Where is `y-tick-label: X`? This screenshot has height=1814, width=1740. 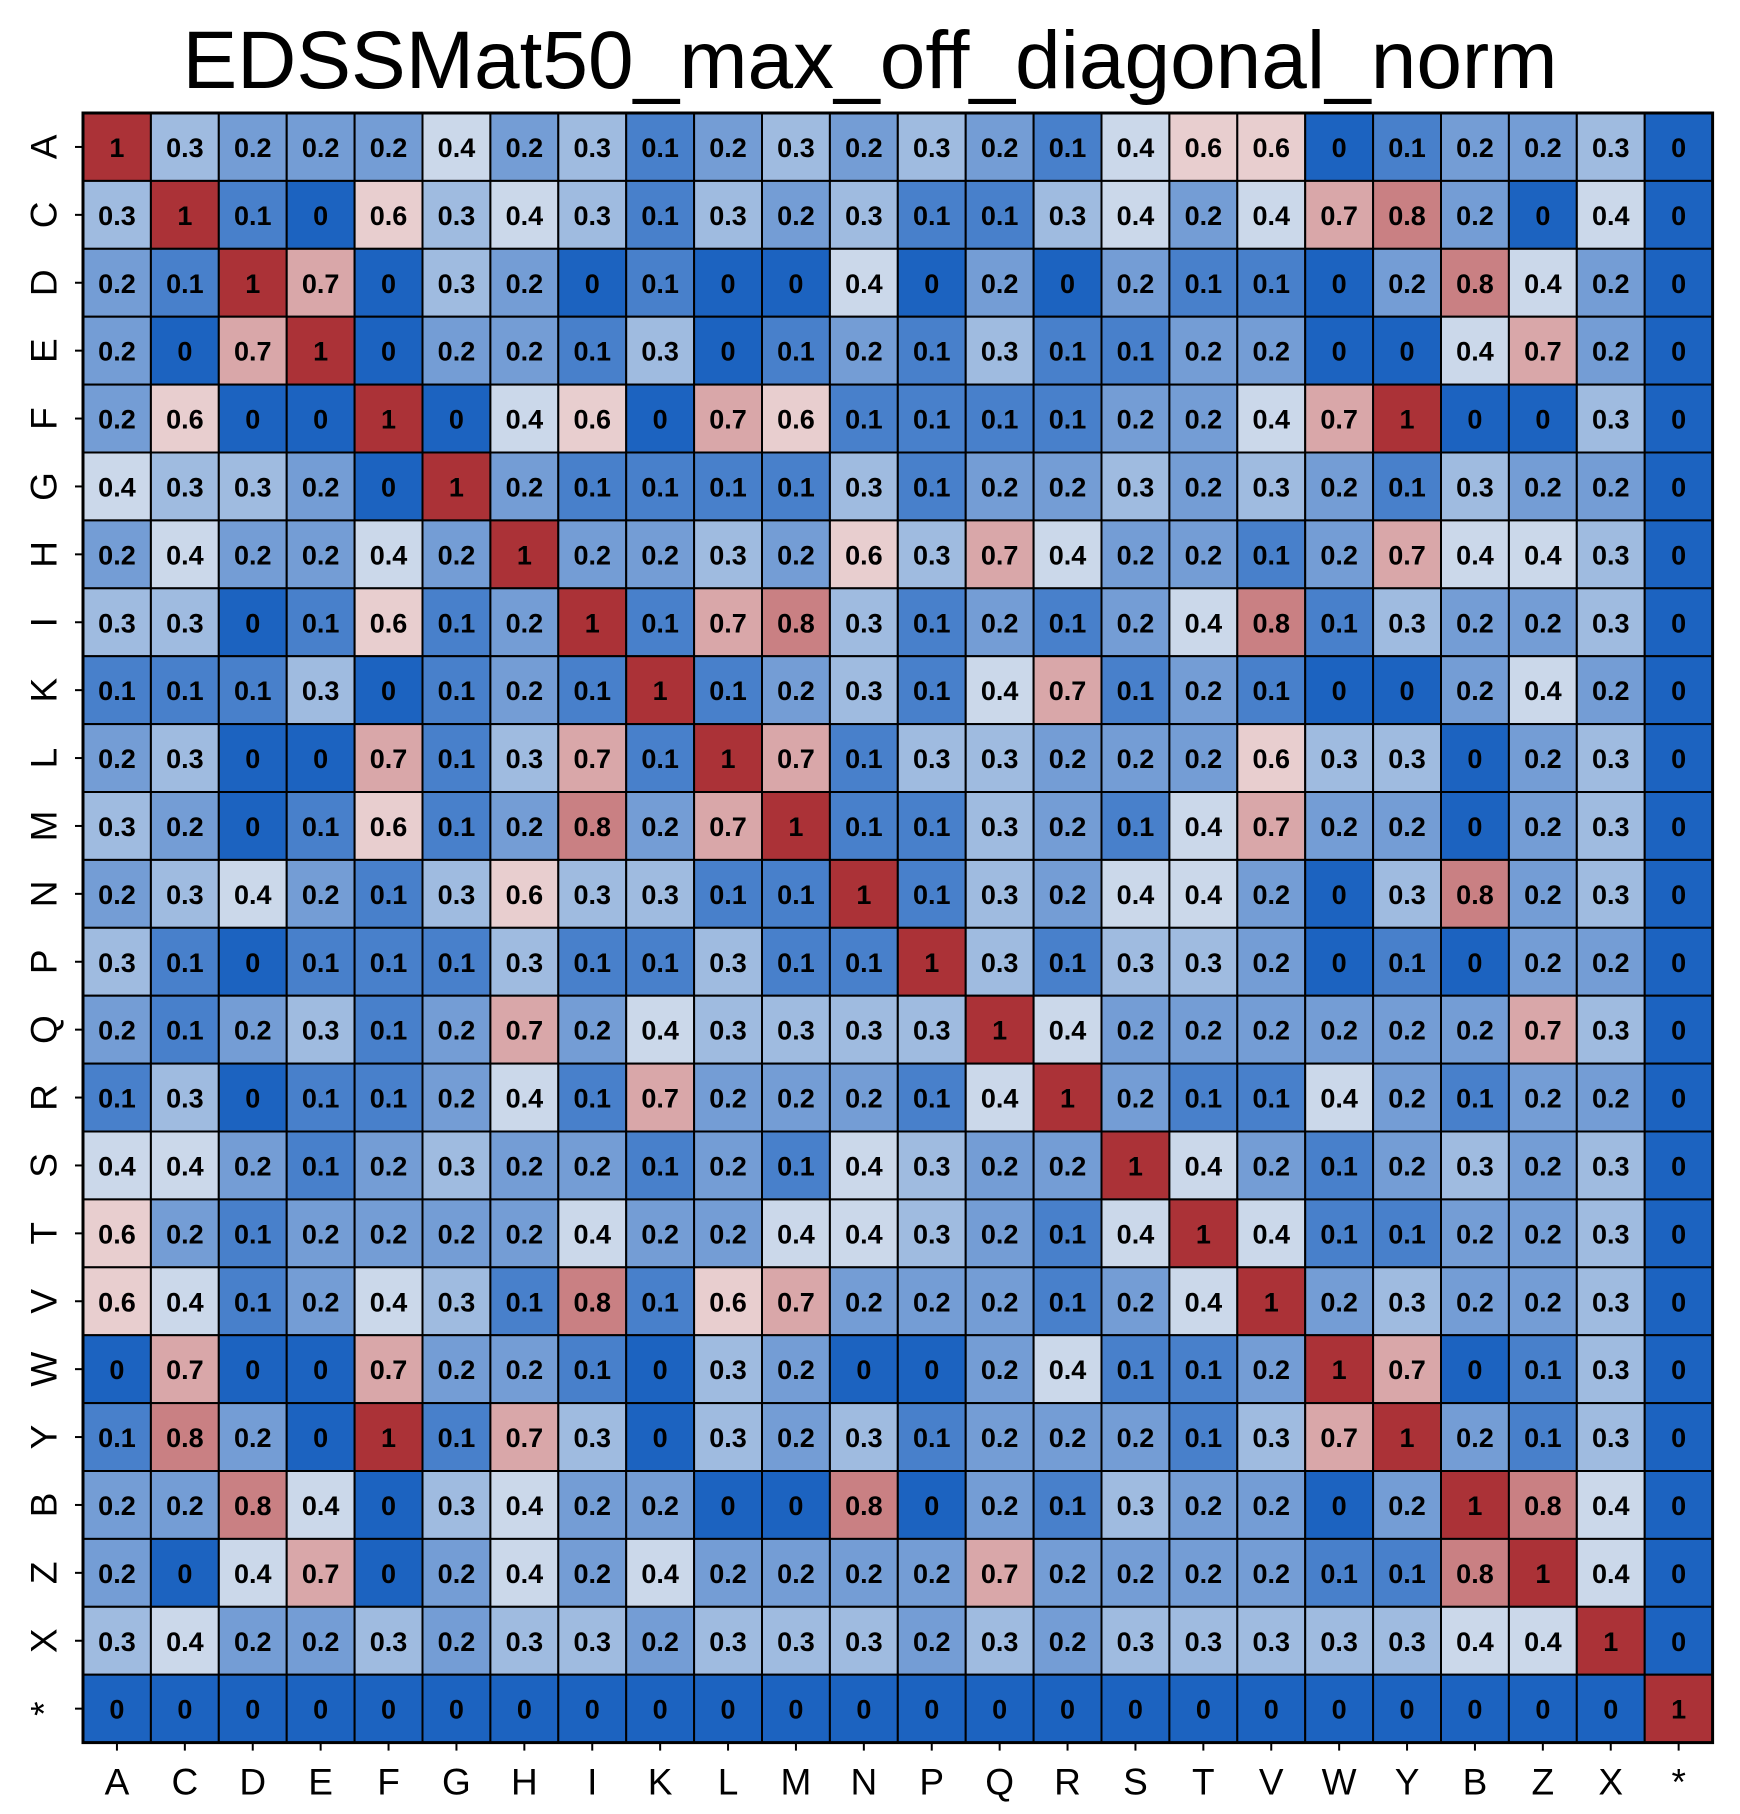 y-tick-label: X is located at coordinates (44, 1640).